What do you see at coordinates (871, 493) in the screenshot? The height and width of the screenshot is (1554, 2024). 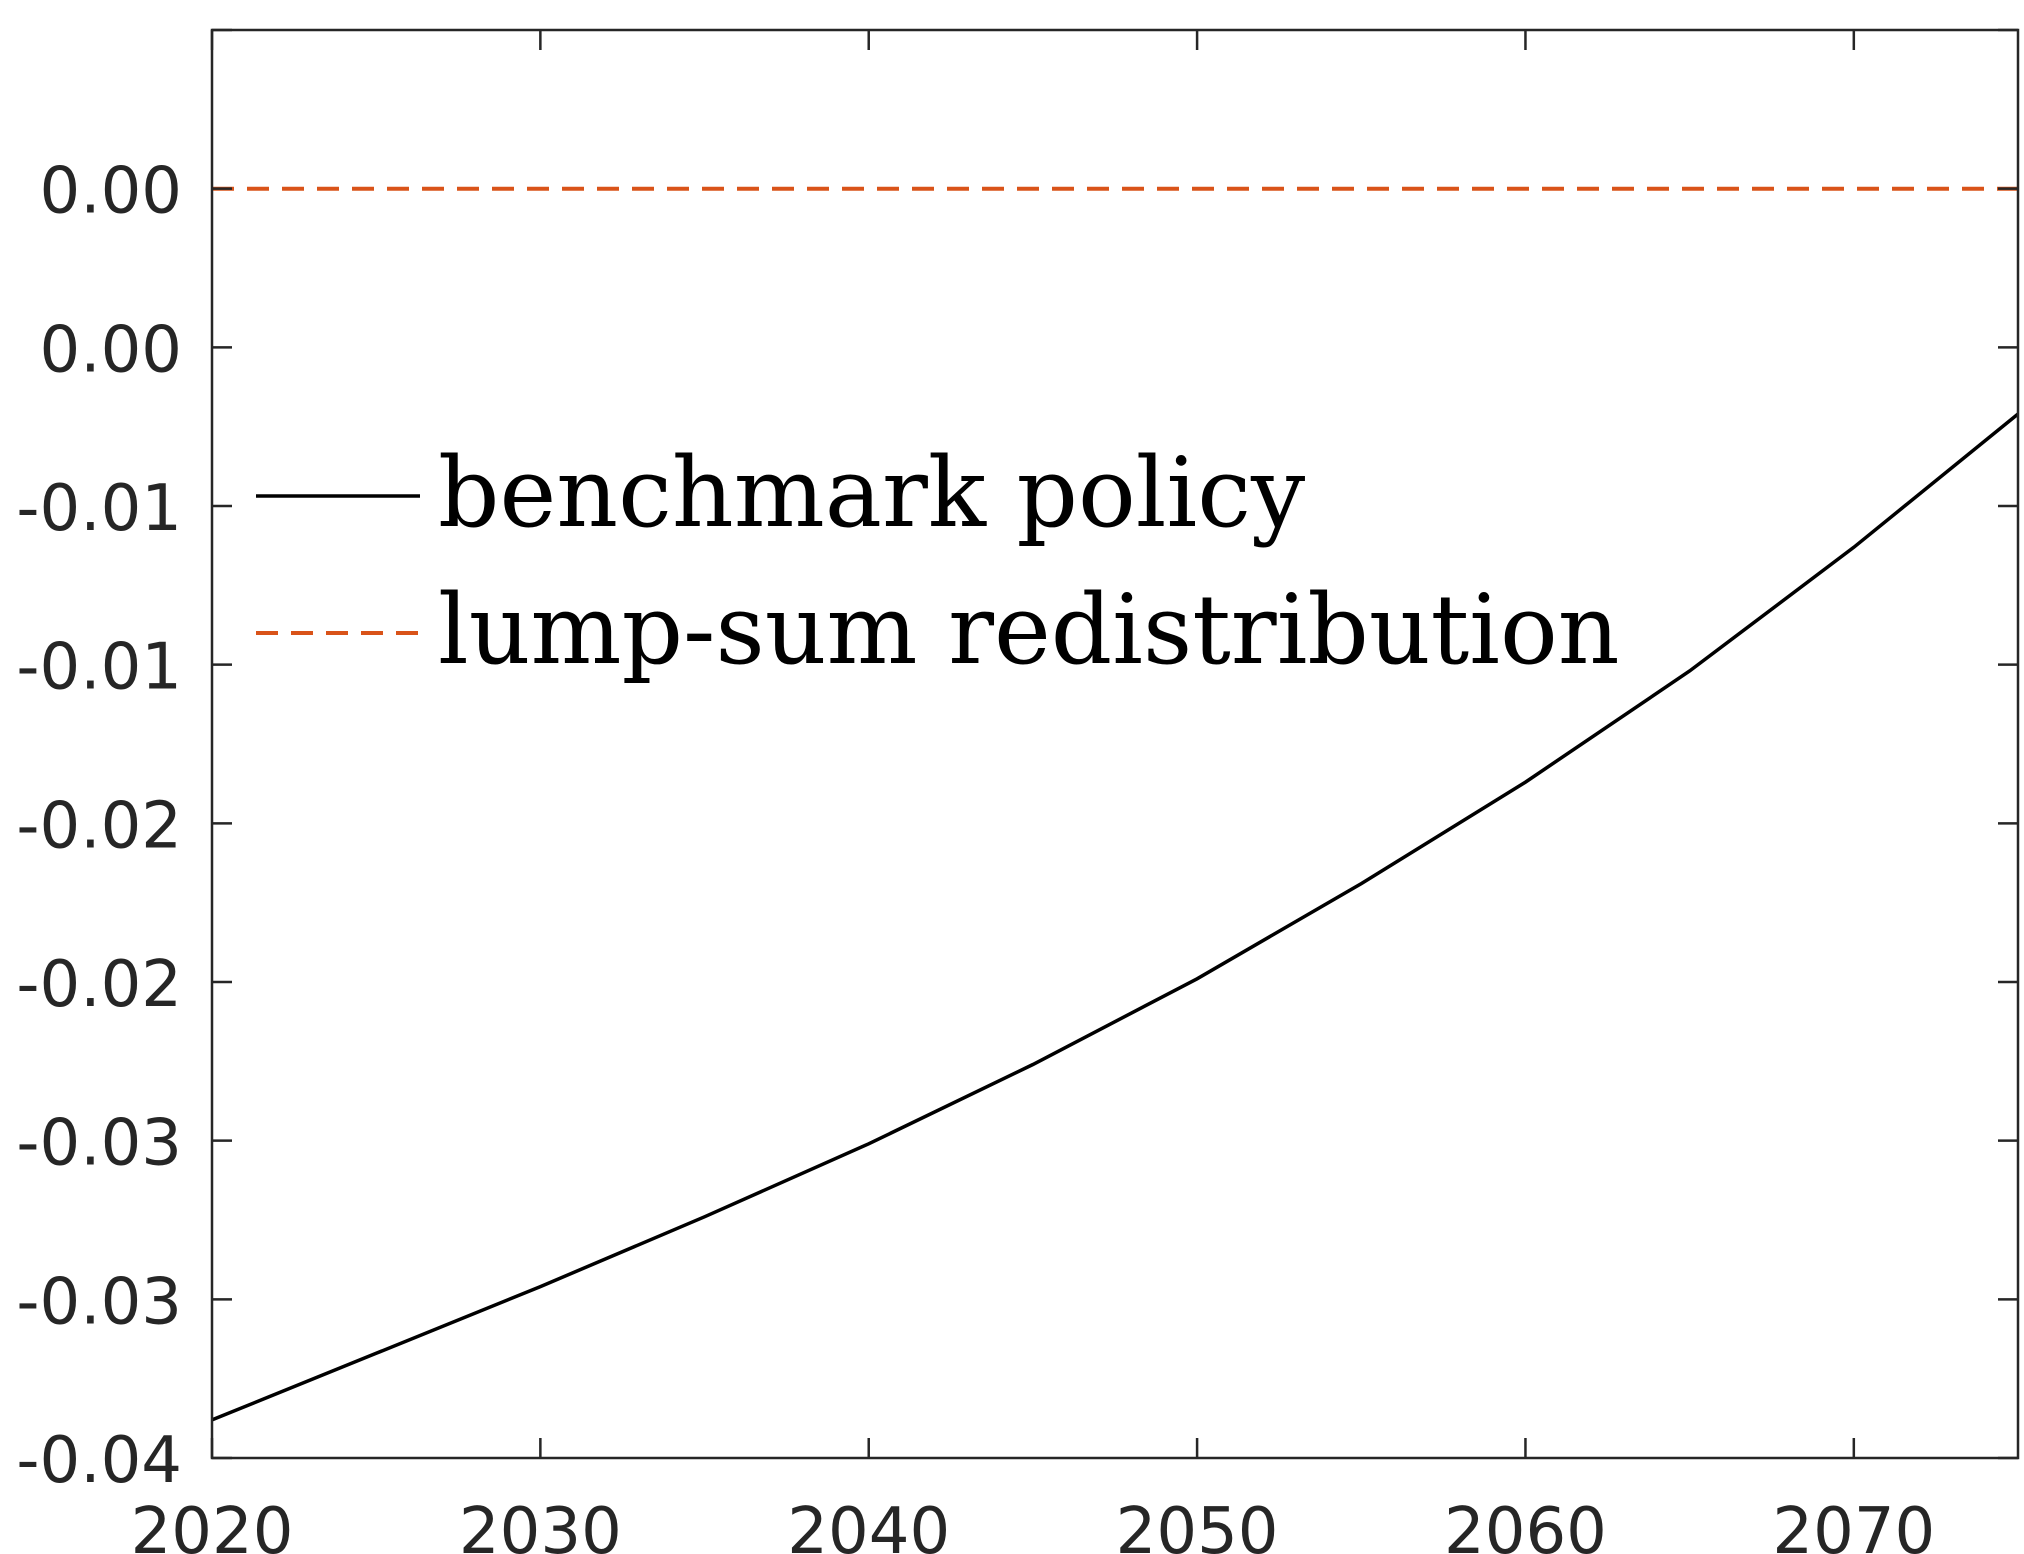 I see `legend-label-benchmark-policy: benchmark policy` at bounding box center [871, 493].